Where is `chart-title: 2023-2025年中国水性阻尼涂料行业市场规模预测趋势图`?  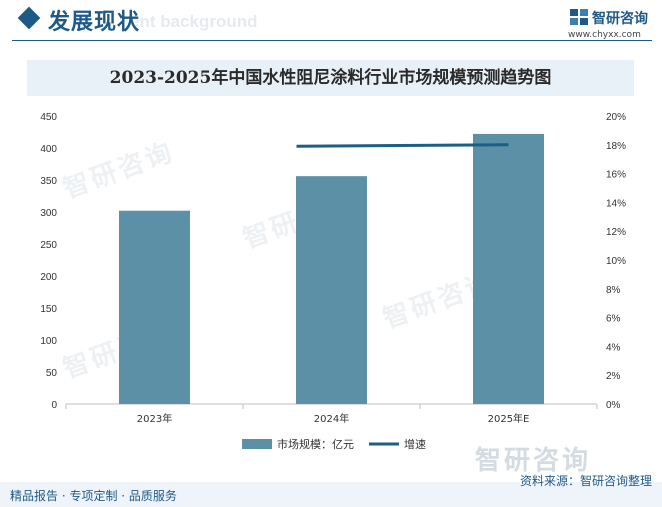 chart-title: 2023-2025年中国水性阻尼涂料行业市场规模预测趋势图 is located at coordinates (330, 78).